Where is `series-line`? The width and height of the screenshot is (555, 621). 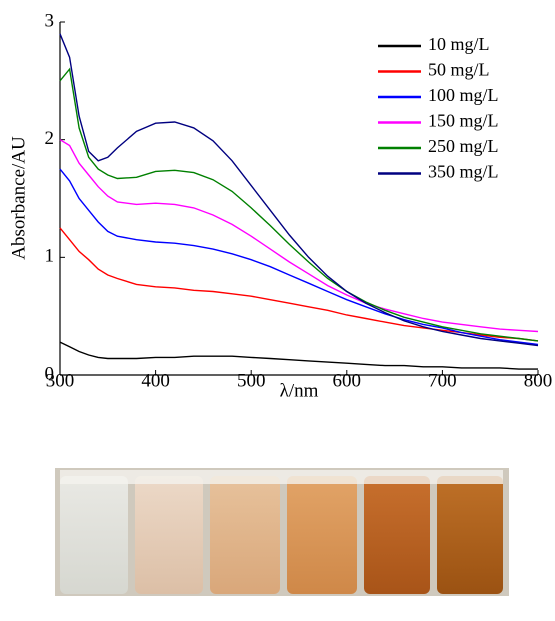
series-line is located at coordinates (298, 355).